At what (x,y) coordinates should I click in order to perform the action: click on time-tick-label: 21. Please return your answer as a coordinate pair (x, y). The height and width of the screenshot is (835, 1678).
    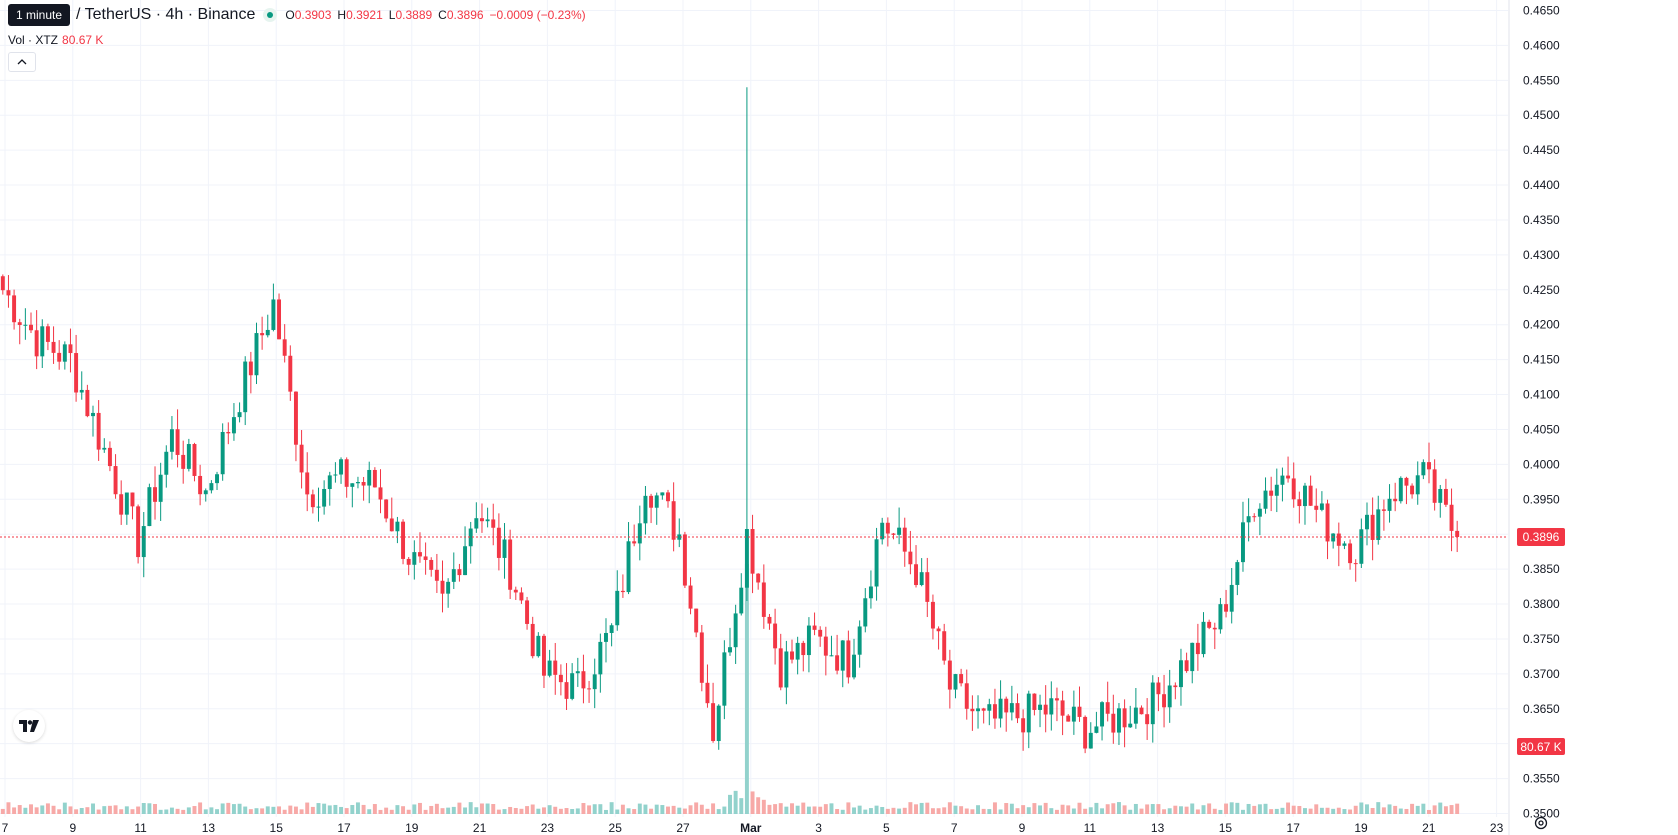
    Looking at the image, I should click on (480, 828).